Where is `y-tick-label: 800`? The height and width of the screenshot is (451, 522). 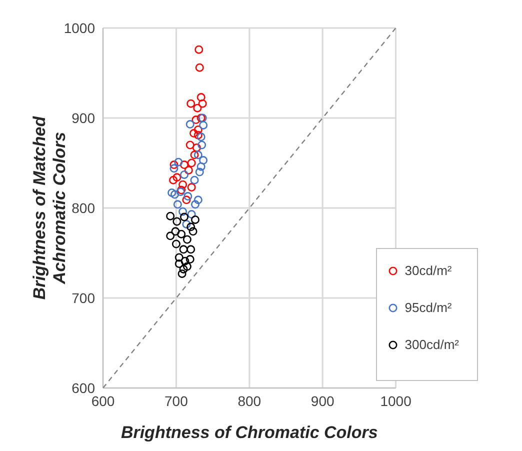
y-tick-label: 800 is located at coordinates (84, 208).